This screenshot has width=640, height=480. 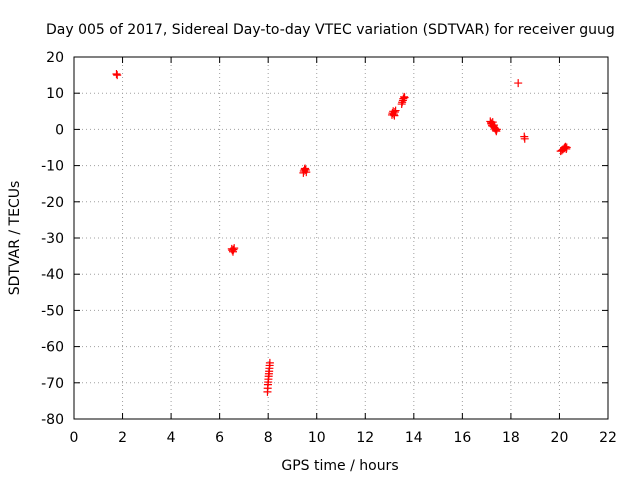 What do you see at coordinates (268, 438) in the screenshot?
I see `x-tick-label: 8` at bounding box center [268, 438].